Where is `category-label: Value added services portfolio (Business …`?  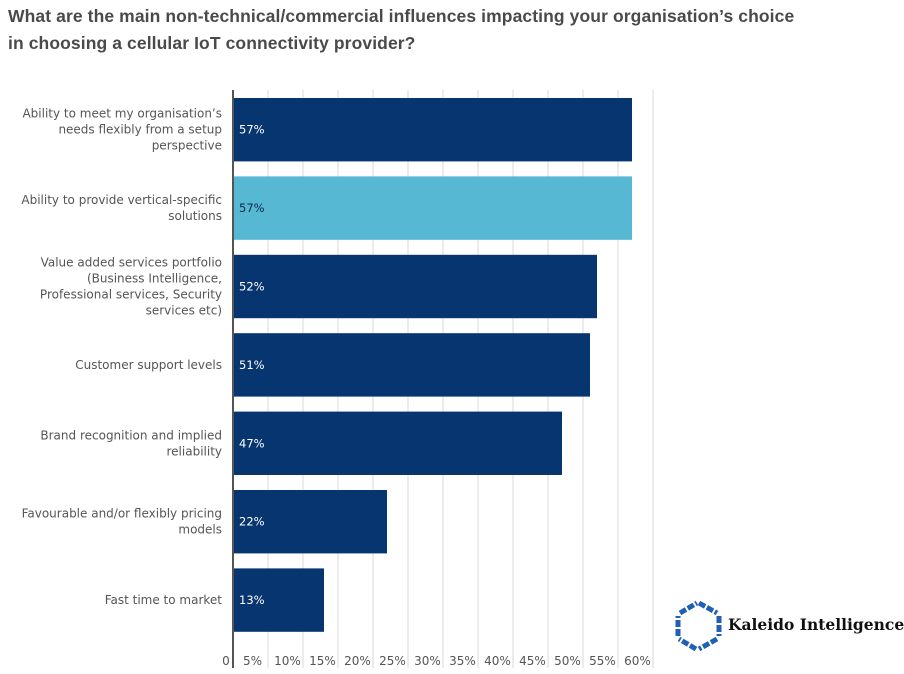 category-label: Value added services portfolio (Business … is located at coordinates (131, 287).